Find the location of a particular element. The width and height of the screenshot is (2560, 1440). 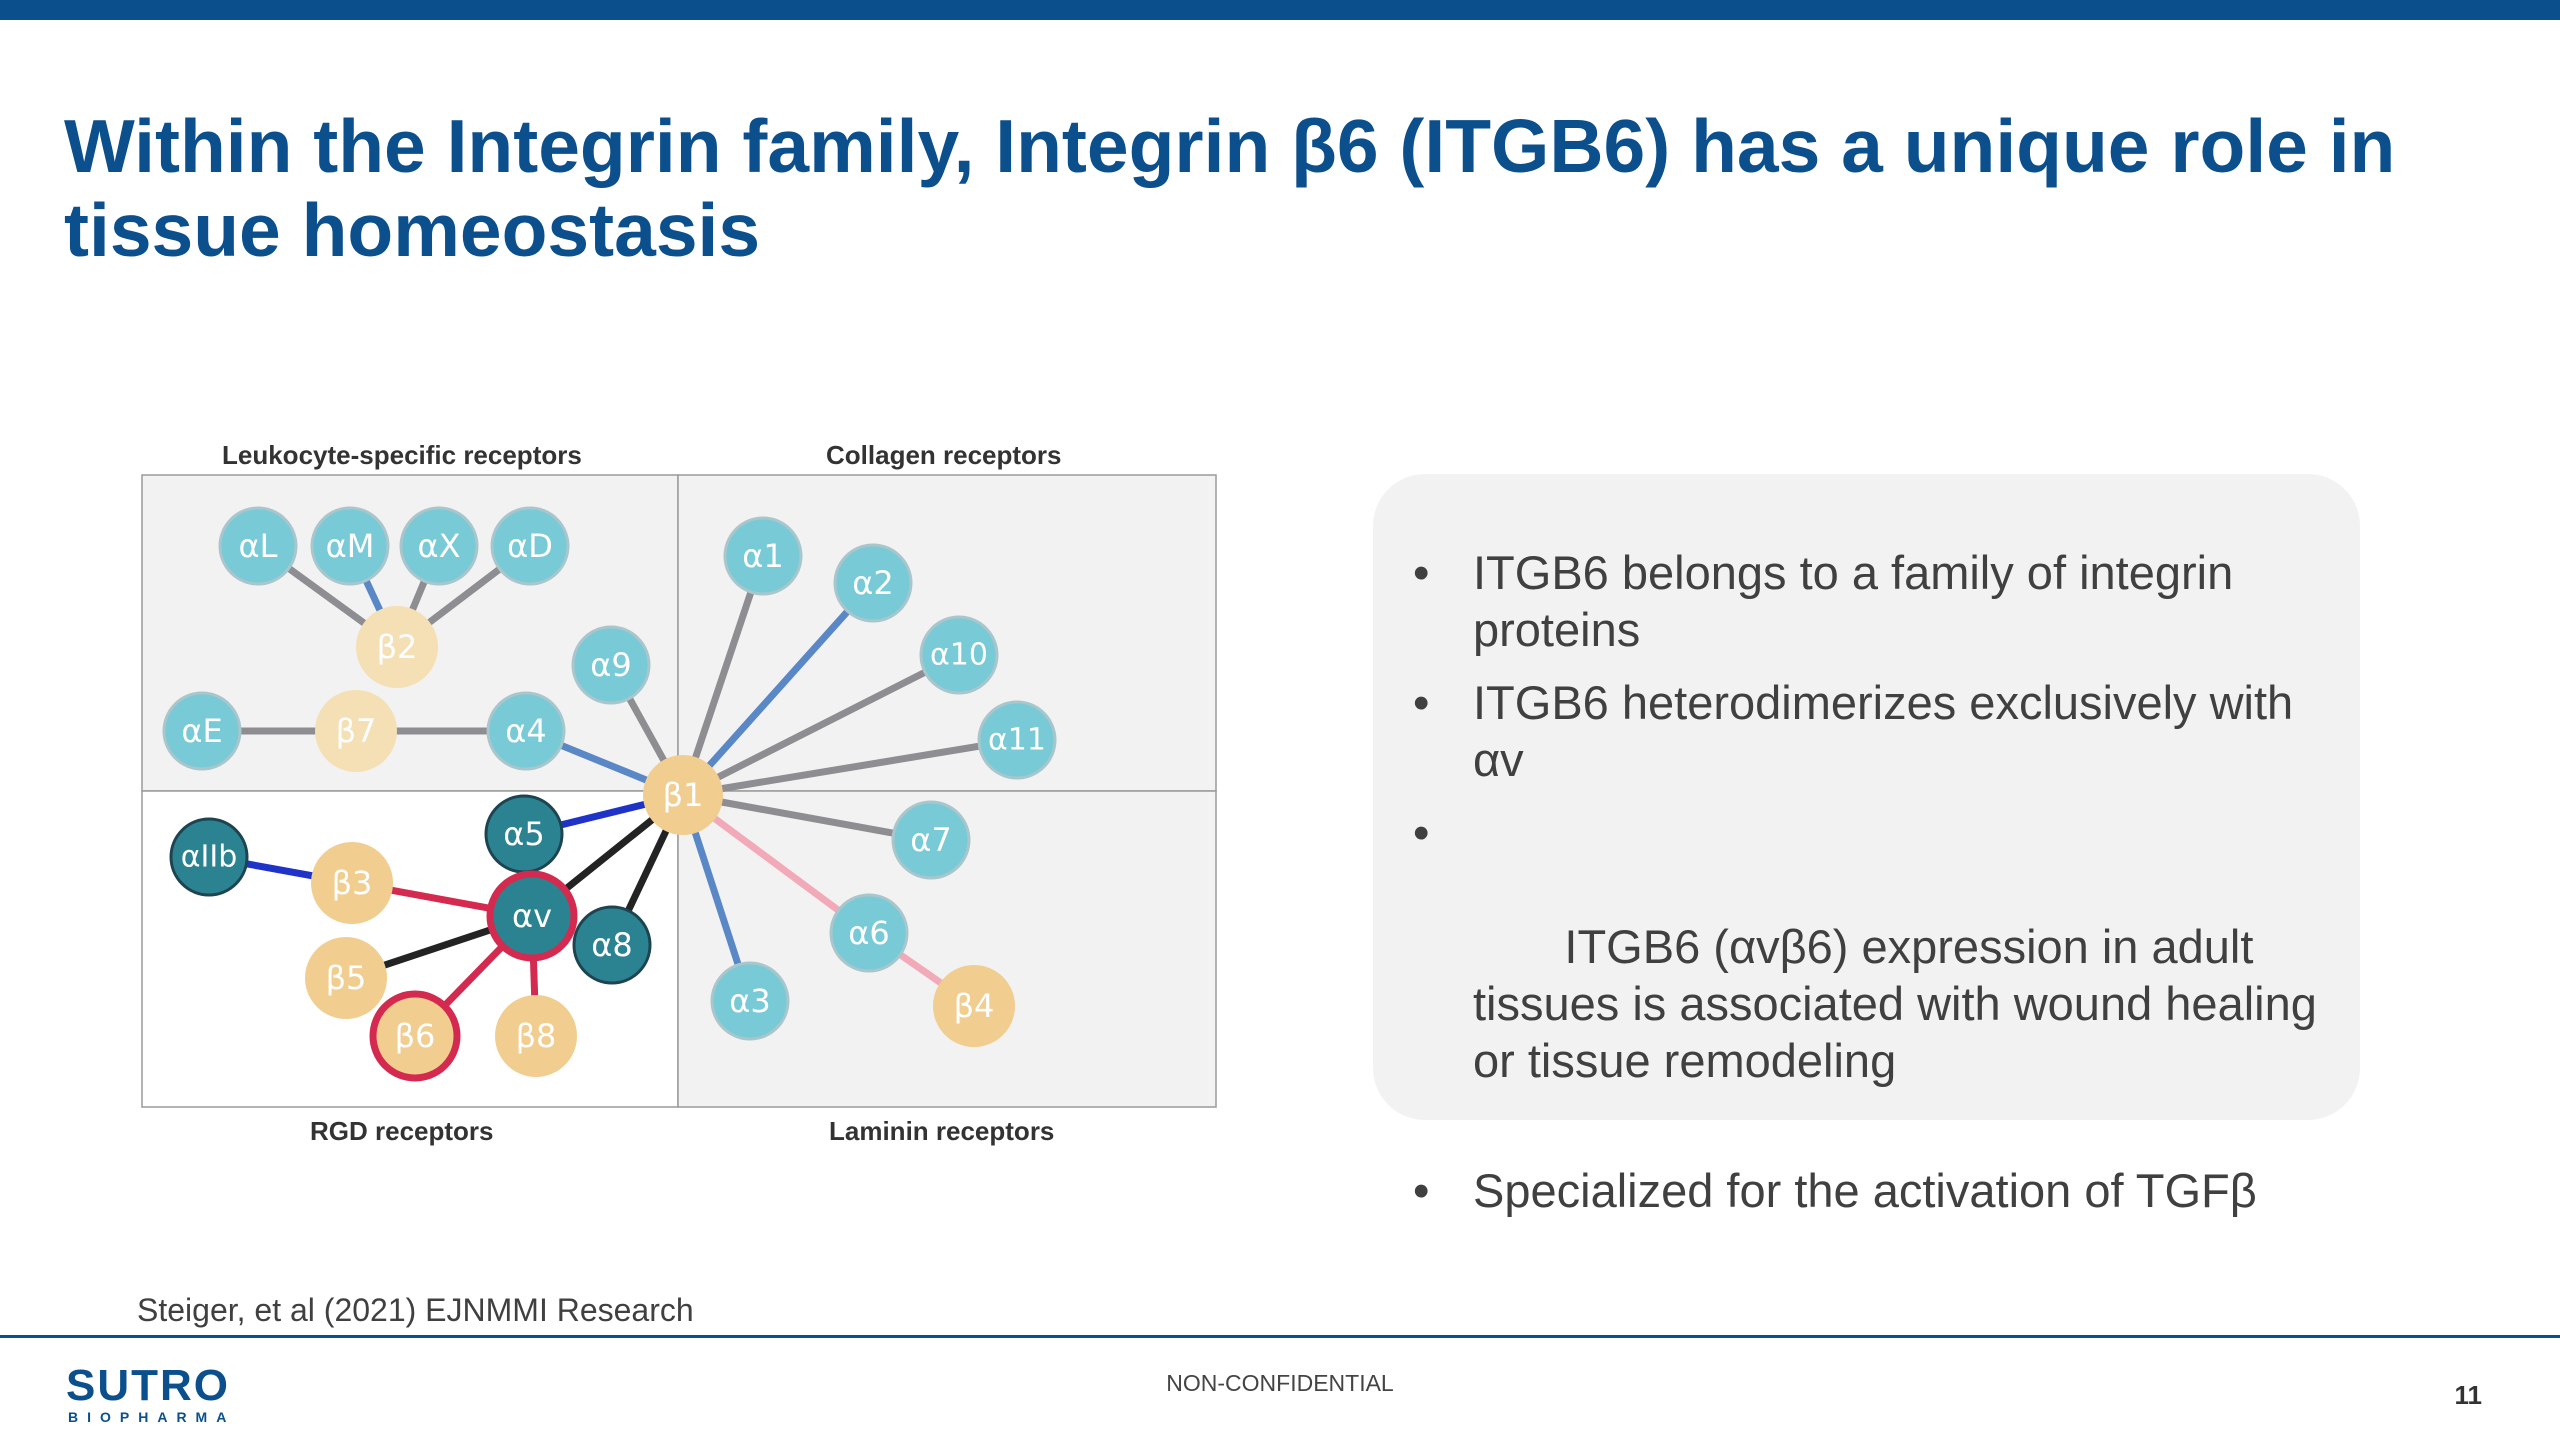

node-a1-label: α1 is located at coordinates (762, 556).